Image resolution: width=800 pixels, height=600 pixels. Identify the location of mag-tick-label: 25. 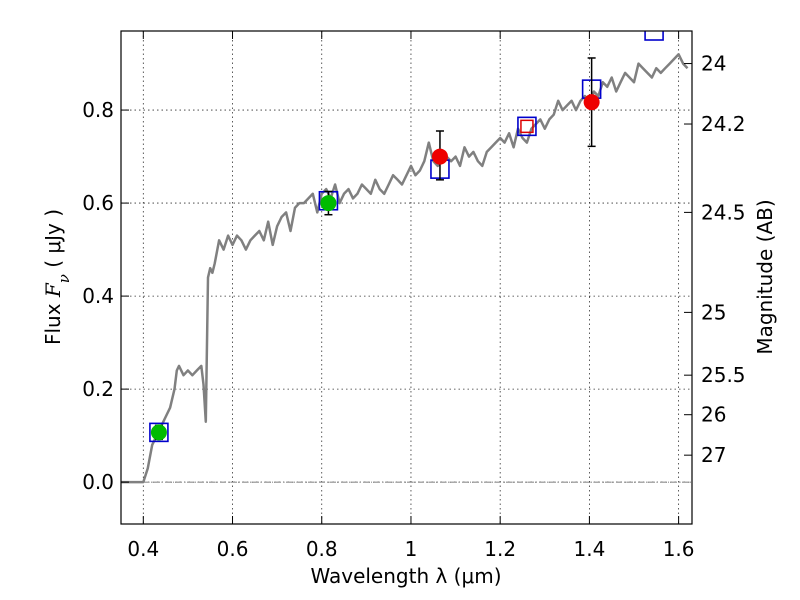
(713, 312).